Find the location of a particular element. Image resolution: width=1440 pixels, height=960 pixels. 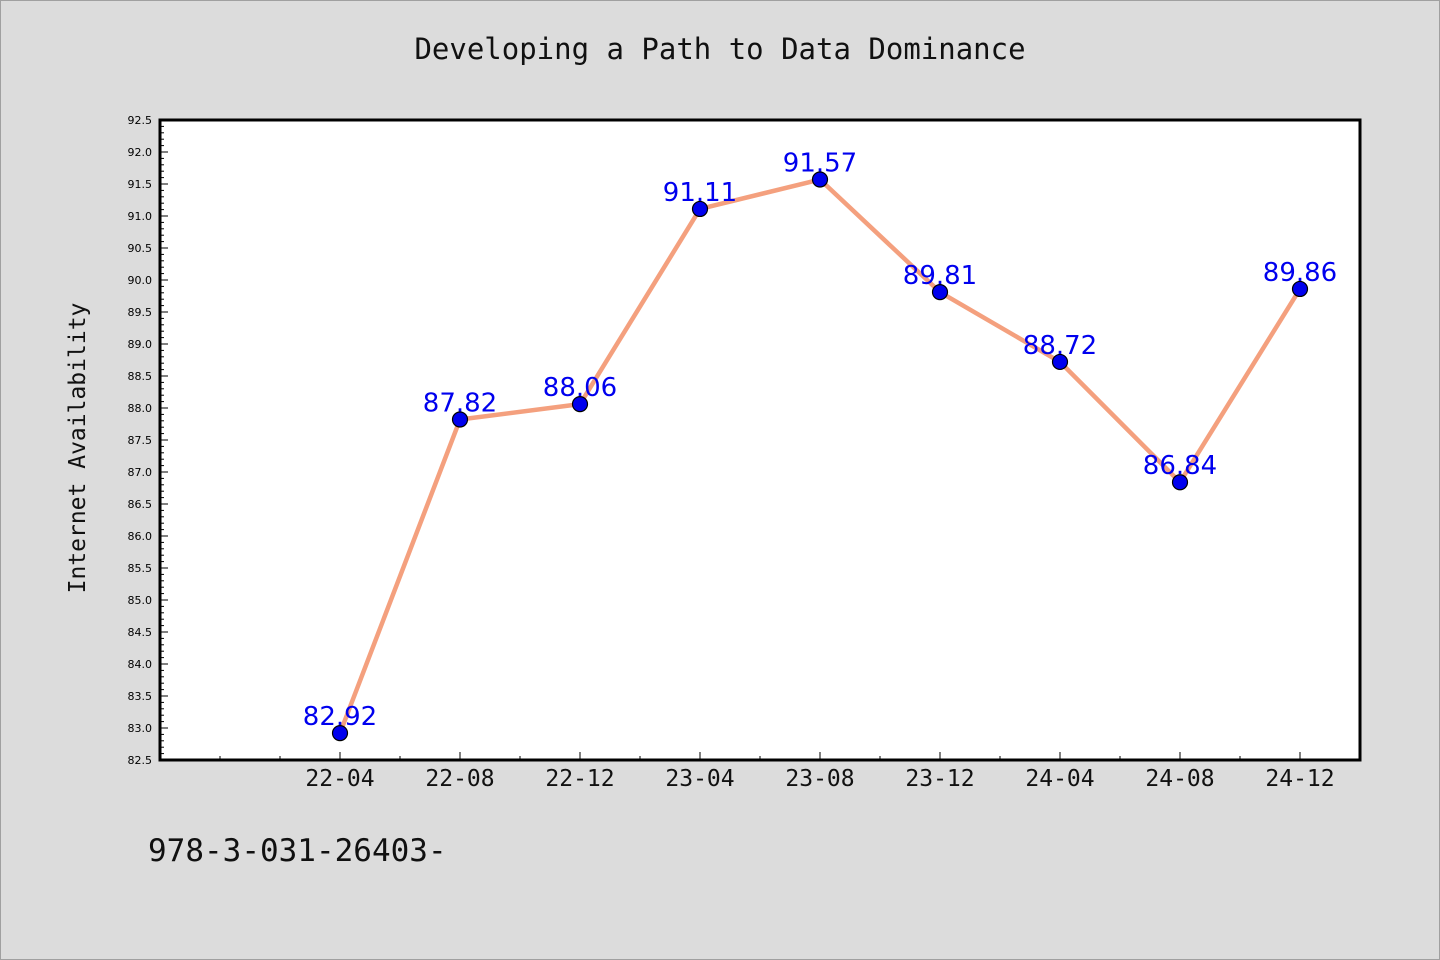

y-tick-label: 89.5 is located at coordinates (140, 312).